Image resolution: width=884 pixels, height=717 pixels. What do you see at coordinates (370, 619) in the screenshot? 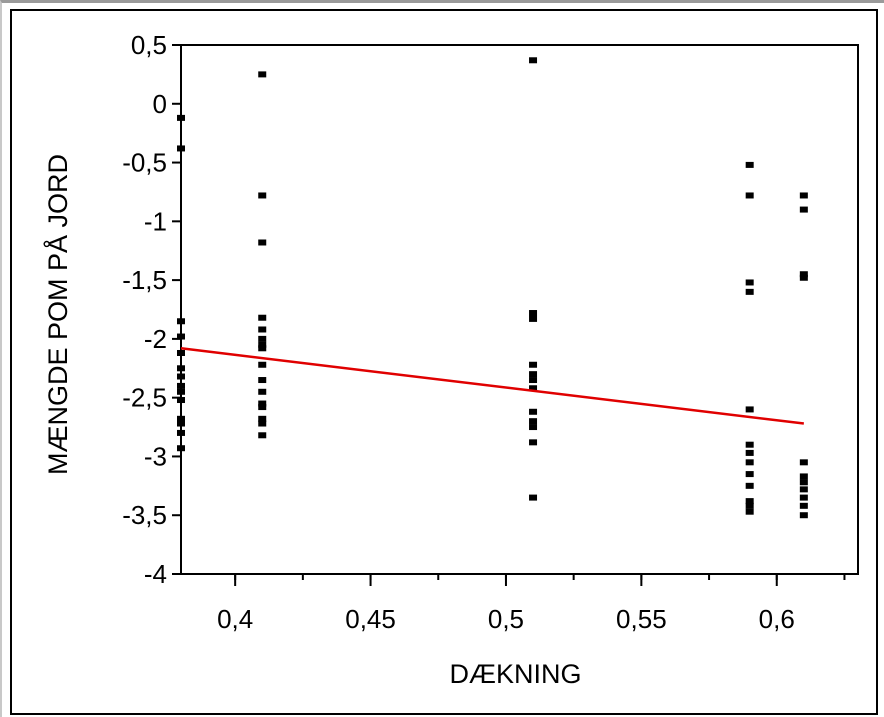
I see `x-tick-label: 0,45` at bounding box center [370, 619].